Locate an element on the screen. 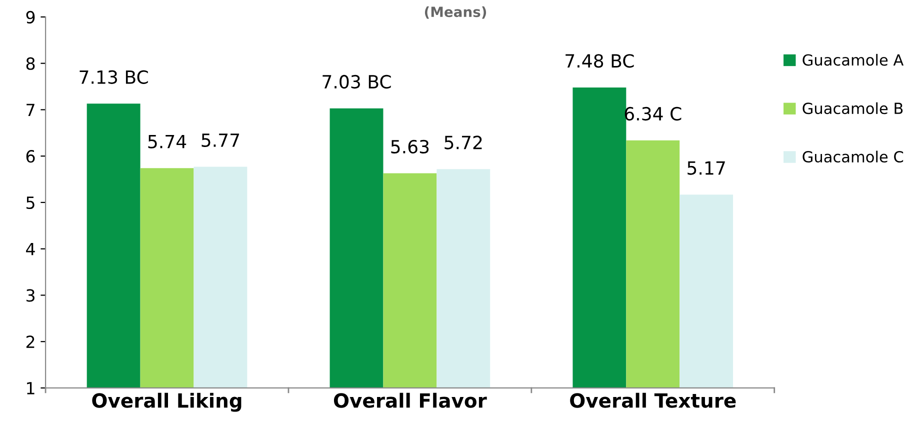  y-tick-label: 6 is located at coordinates (30, 156).